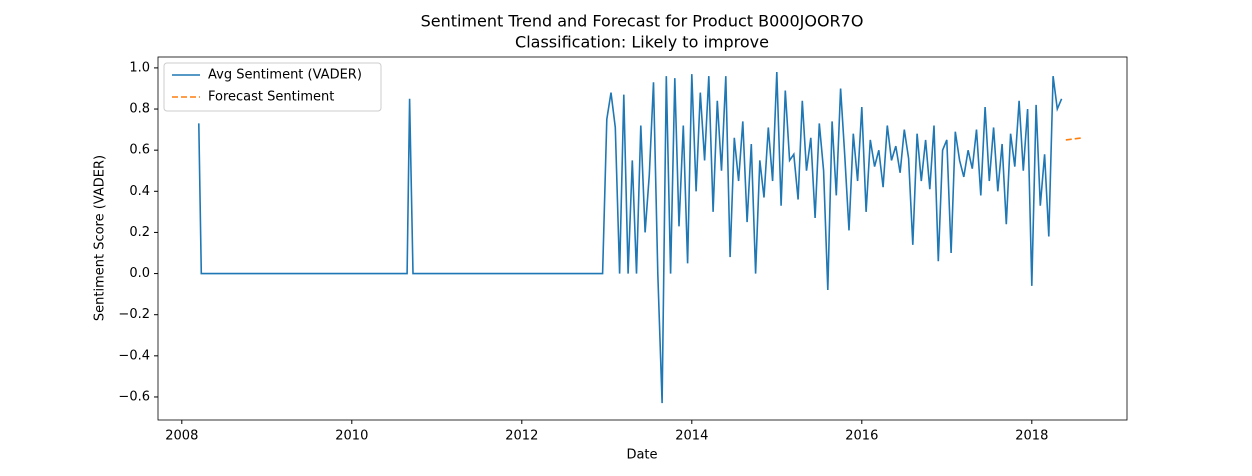 Image resolution: width=1252 pixels, height=476 pixels. What do you see at coordinates (139, 273) in the screenshot?
I see `y-tick-label: 0.0` at bounding box center [139, 273].